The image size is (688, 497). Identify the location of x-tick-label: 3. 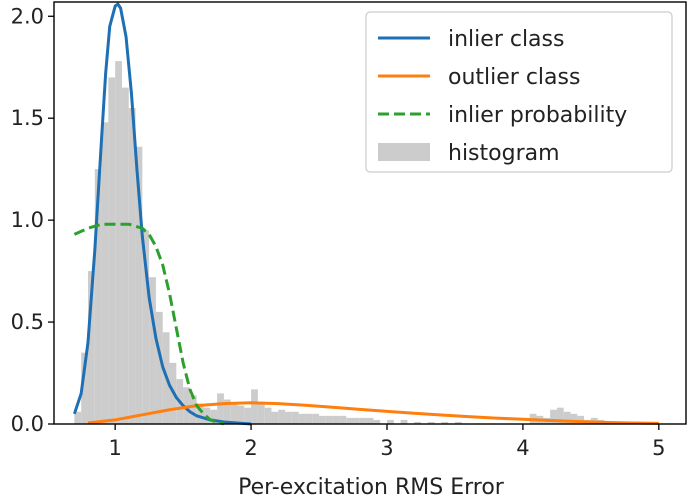
(386, 448).